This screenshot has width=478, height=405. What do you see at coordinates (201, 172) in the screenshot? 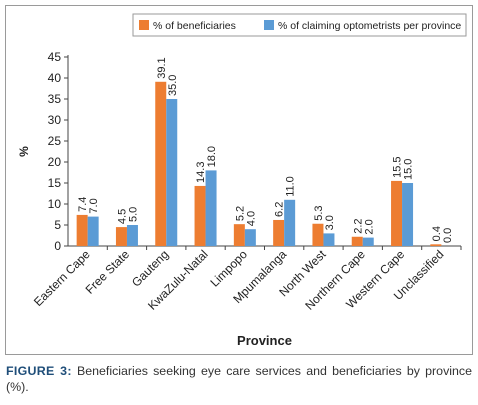
I see `data-label: 14.3` at bounding box center [201, 172].